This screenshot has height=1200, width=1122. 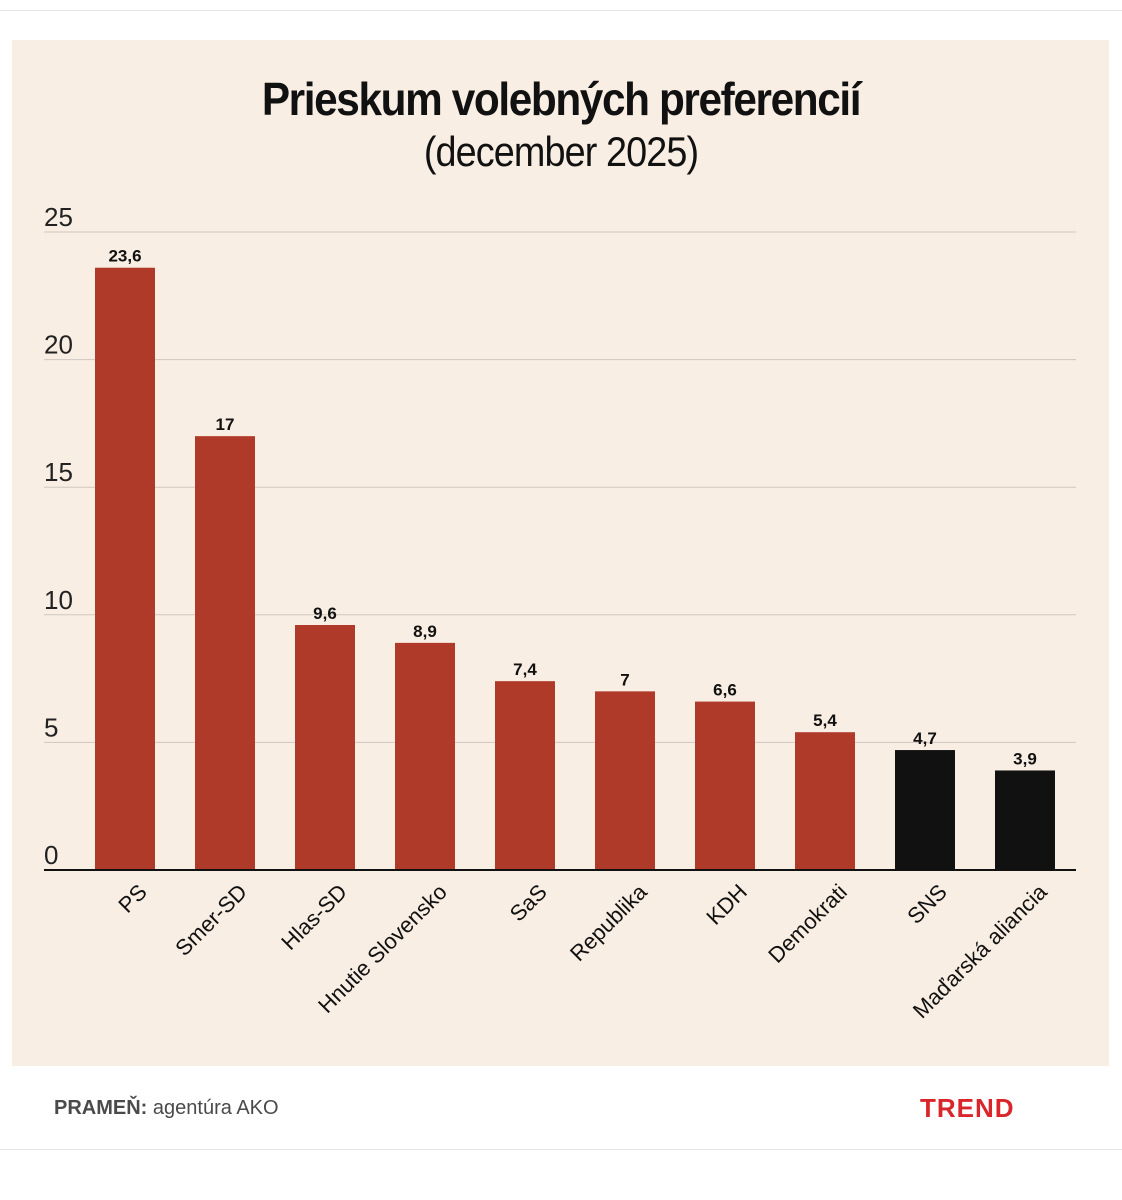 What do you see at coordinates (58, 472) in the screenshot?
I see `y-tick-label: 15` at bounding box center [58, 472].